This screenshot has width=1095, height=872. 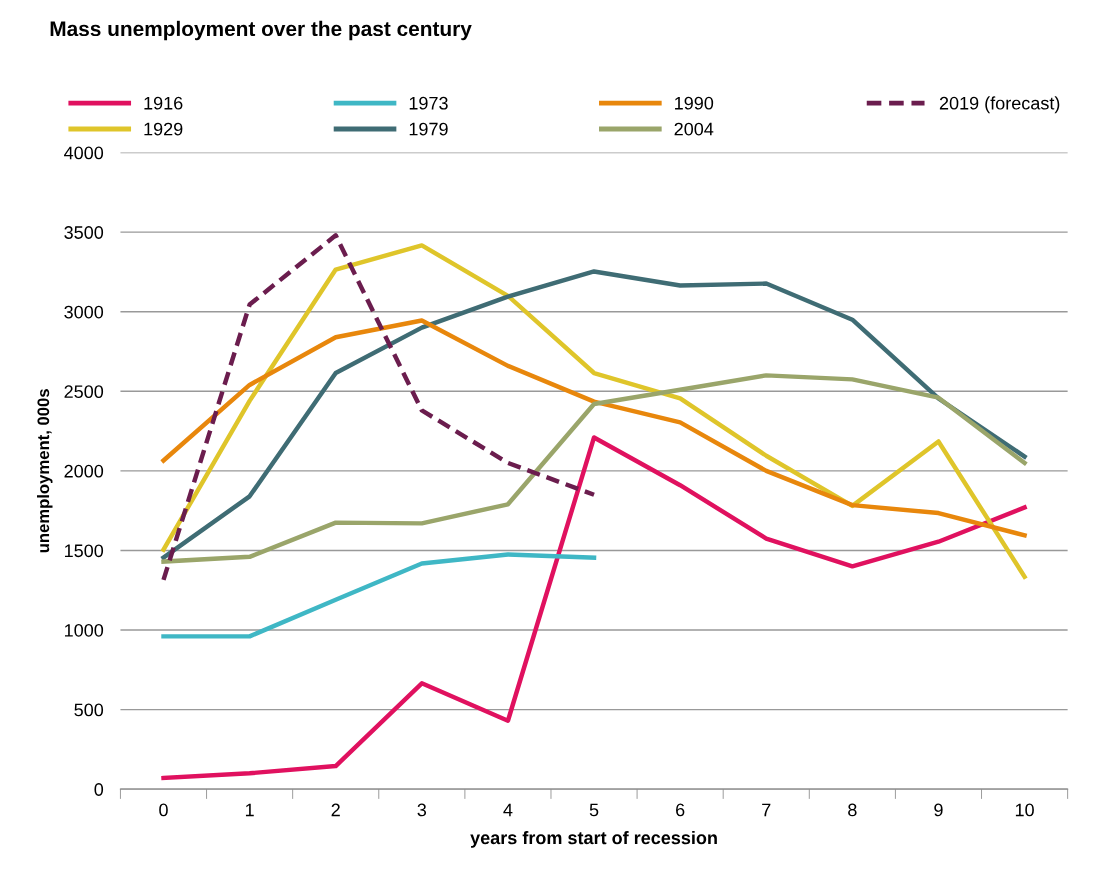 What do you see at coordinates (84, 312) in the screenshot?
I see `y-tick-label: 3000` at bounding box center [84, 312].